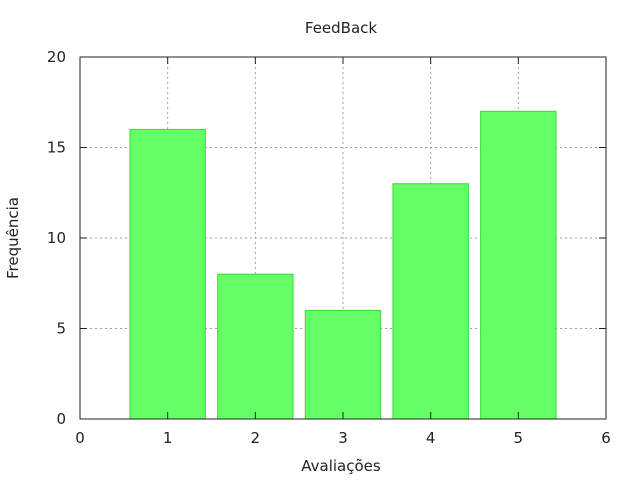  I want to click on y-tick-label: 5, so click(61, 329).